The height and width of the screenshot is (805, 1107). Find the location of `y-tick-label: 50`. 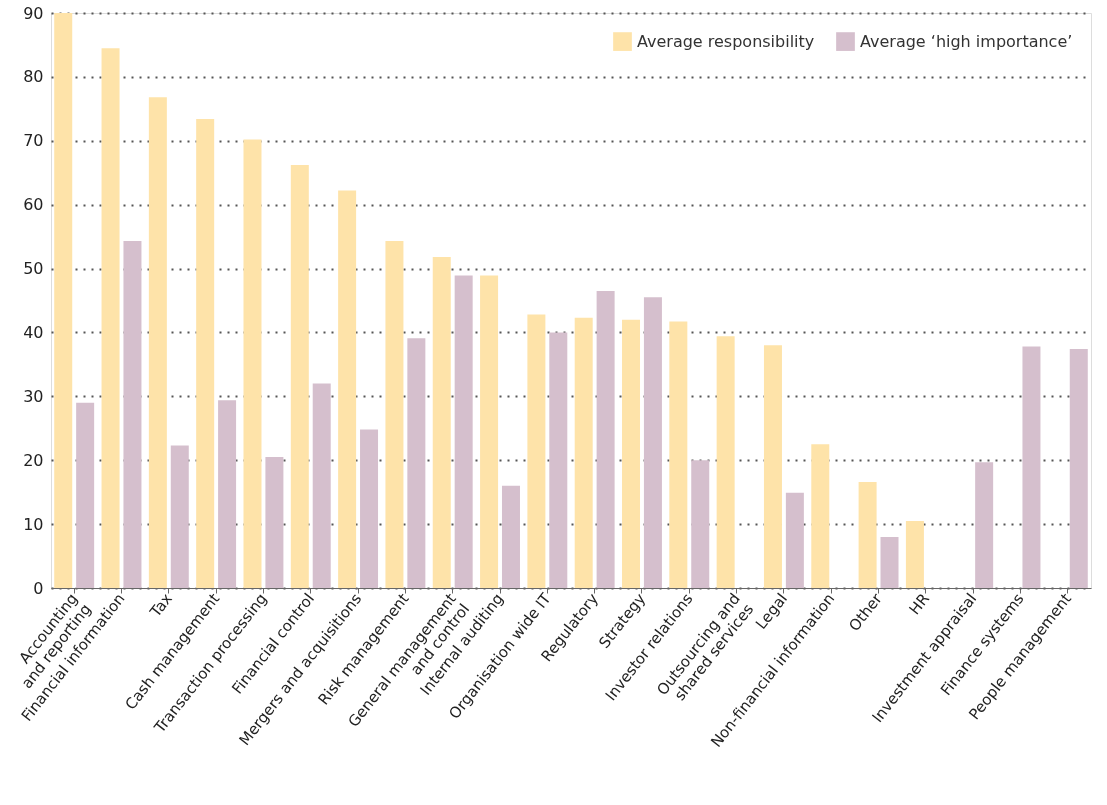

y-tick-label: 50 is located at coordinates (33, 269).